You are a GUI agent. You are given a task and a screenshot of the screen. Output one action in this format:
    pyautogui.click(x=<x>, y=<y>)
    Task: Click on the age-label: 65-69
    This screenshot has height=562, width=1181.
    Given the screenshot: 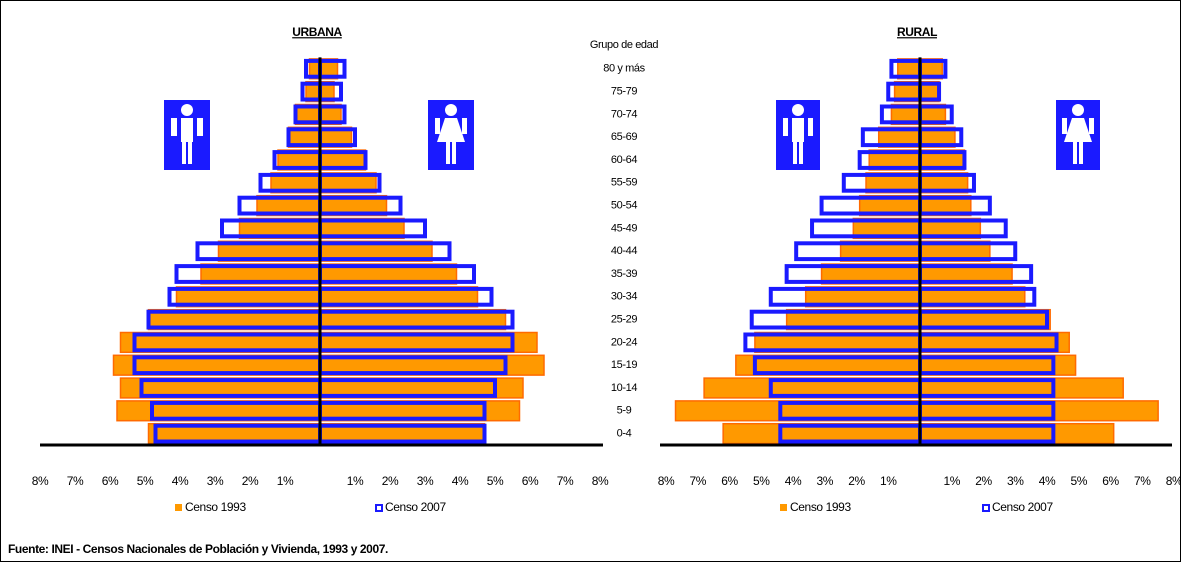 What is the action you would take?
    pyautogui.click(x=624, y=137)
    